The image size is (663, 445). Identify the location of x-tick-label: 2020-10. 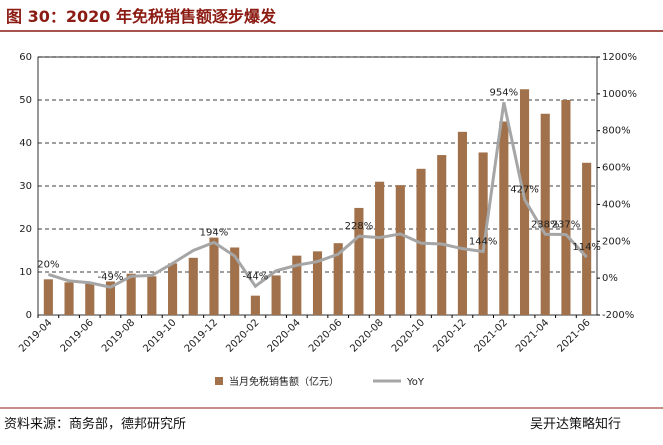
(408, 335).